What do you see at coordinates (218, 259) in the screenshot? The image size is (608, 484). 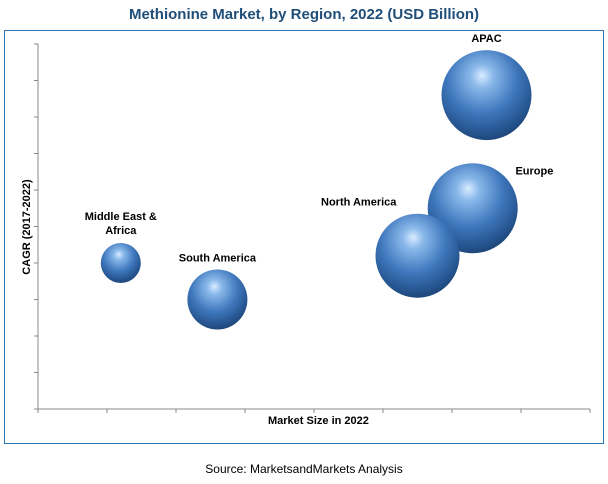 I see `bubble-label: South America` at bounding box center [218, 259].